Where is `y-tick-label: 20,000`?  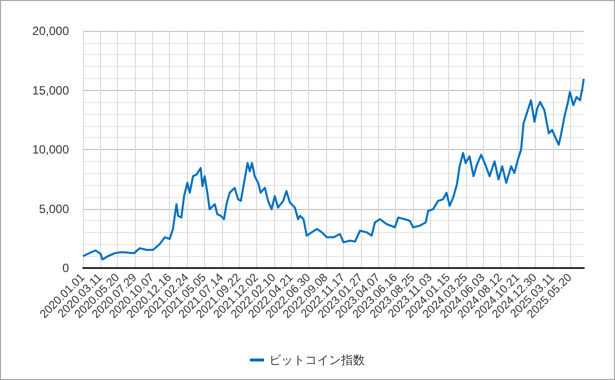 y-tick-label: 20,000 is located at coordinates (51, 31).